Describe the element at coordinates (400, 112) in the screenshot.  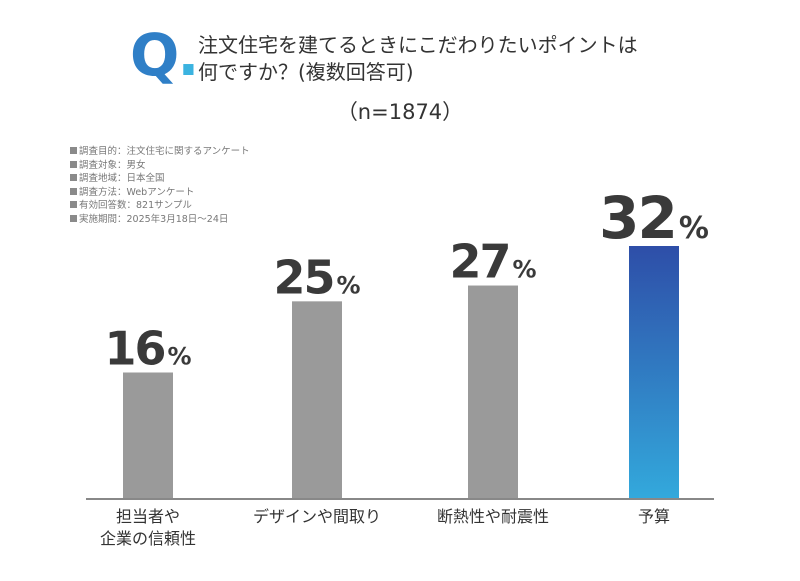
I see `sample-size: （n=1874）` at that location.